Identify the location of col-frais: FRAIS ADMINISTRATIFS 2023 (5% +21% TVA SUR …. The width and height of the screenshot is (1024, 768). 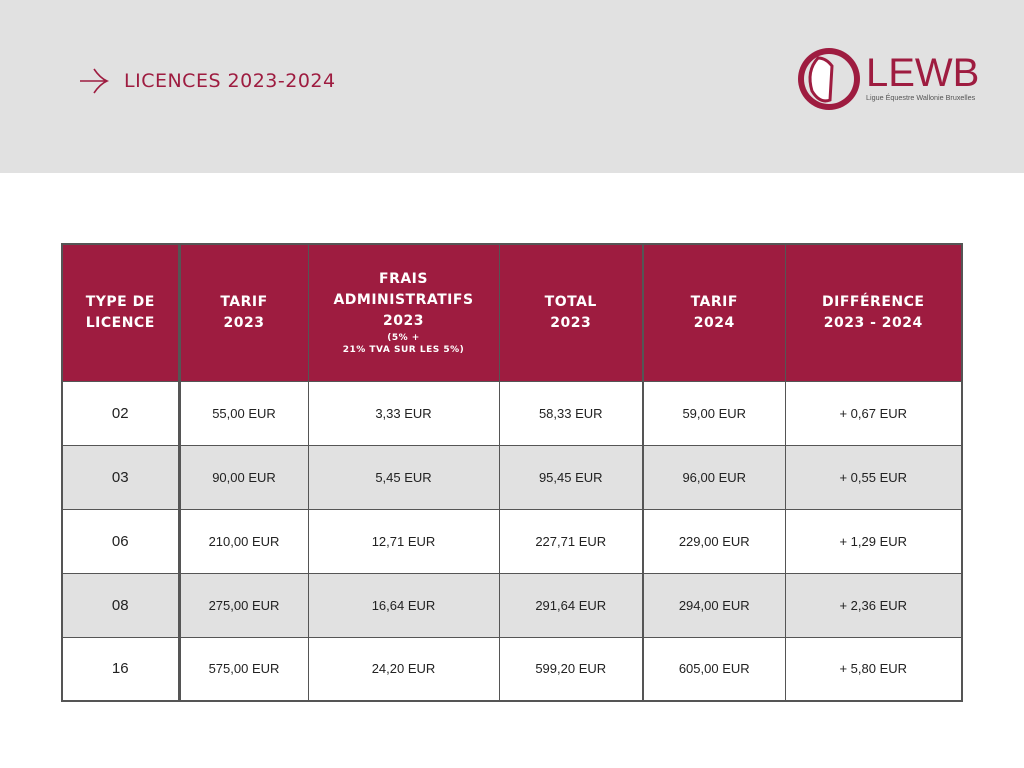
(403, 312).